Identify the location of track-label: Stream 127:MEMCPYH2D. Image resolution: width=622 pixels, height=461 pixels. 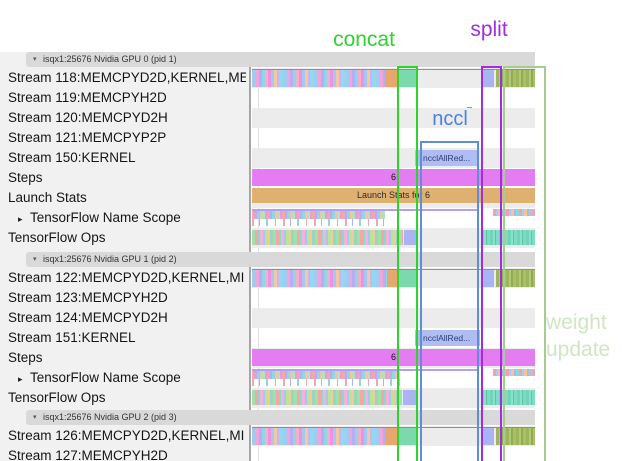
(123, 453).